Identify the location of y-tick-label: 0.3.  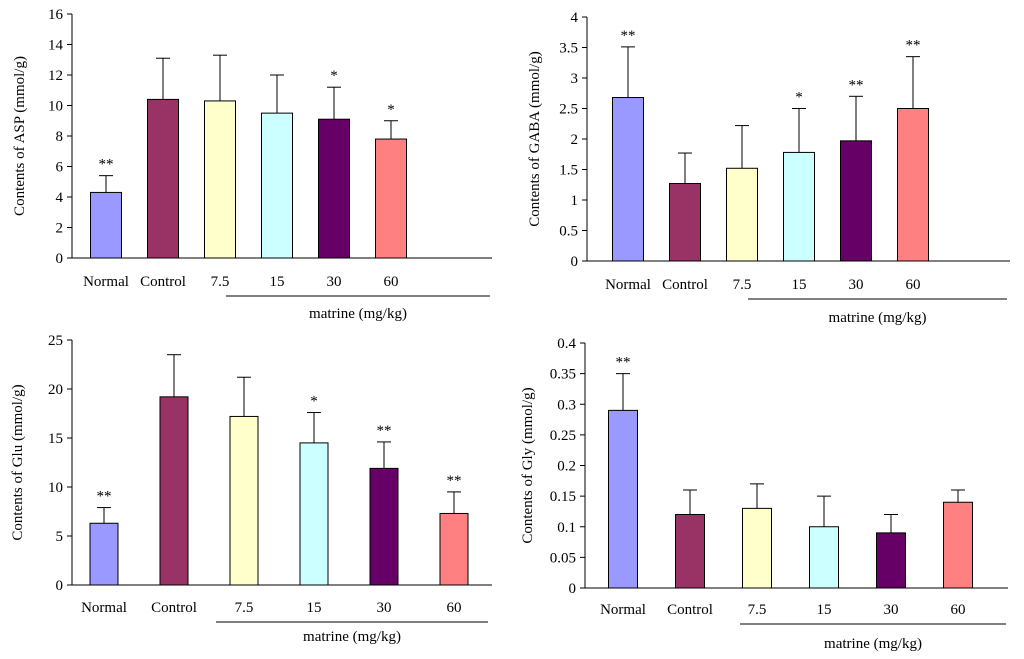
(566, 405).